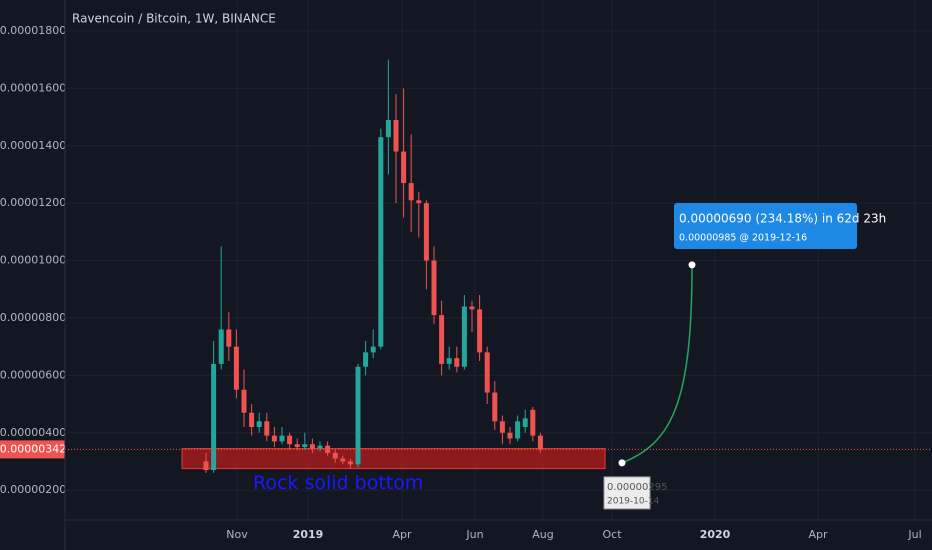  Describe the element at coordinates (237, 534) in the screenshot. I see `x-tick-label: Nov` at that location.